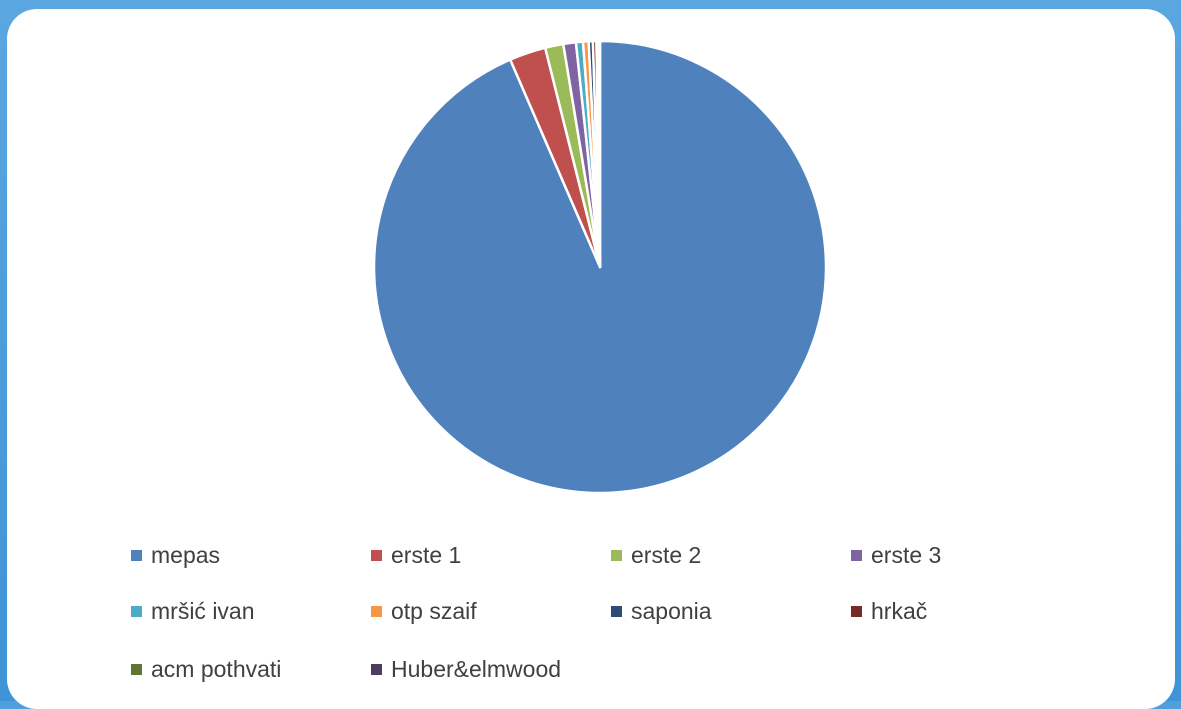 This screenshot has height=709, width=1181. I want to click on legend-label: otp szaif, so click(434, 611).